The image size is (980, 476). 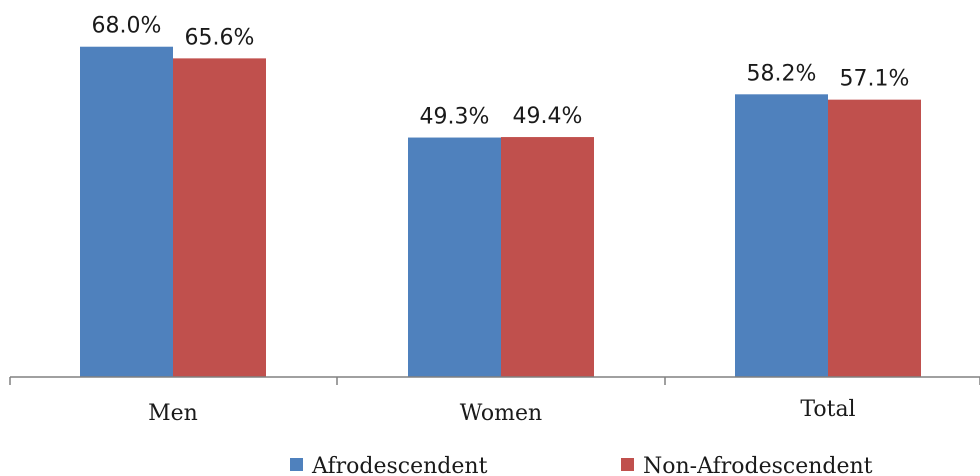 What do you see at coordinates (875, 79) in the screenshot?
I see `data-label-non-afrodescendent-total: 57.1%` at bounding box center [875, 79].